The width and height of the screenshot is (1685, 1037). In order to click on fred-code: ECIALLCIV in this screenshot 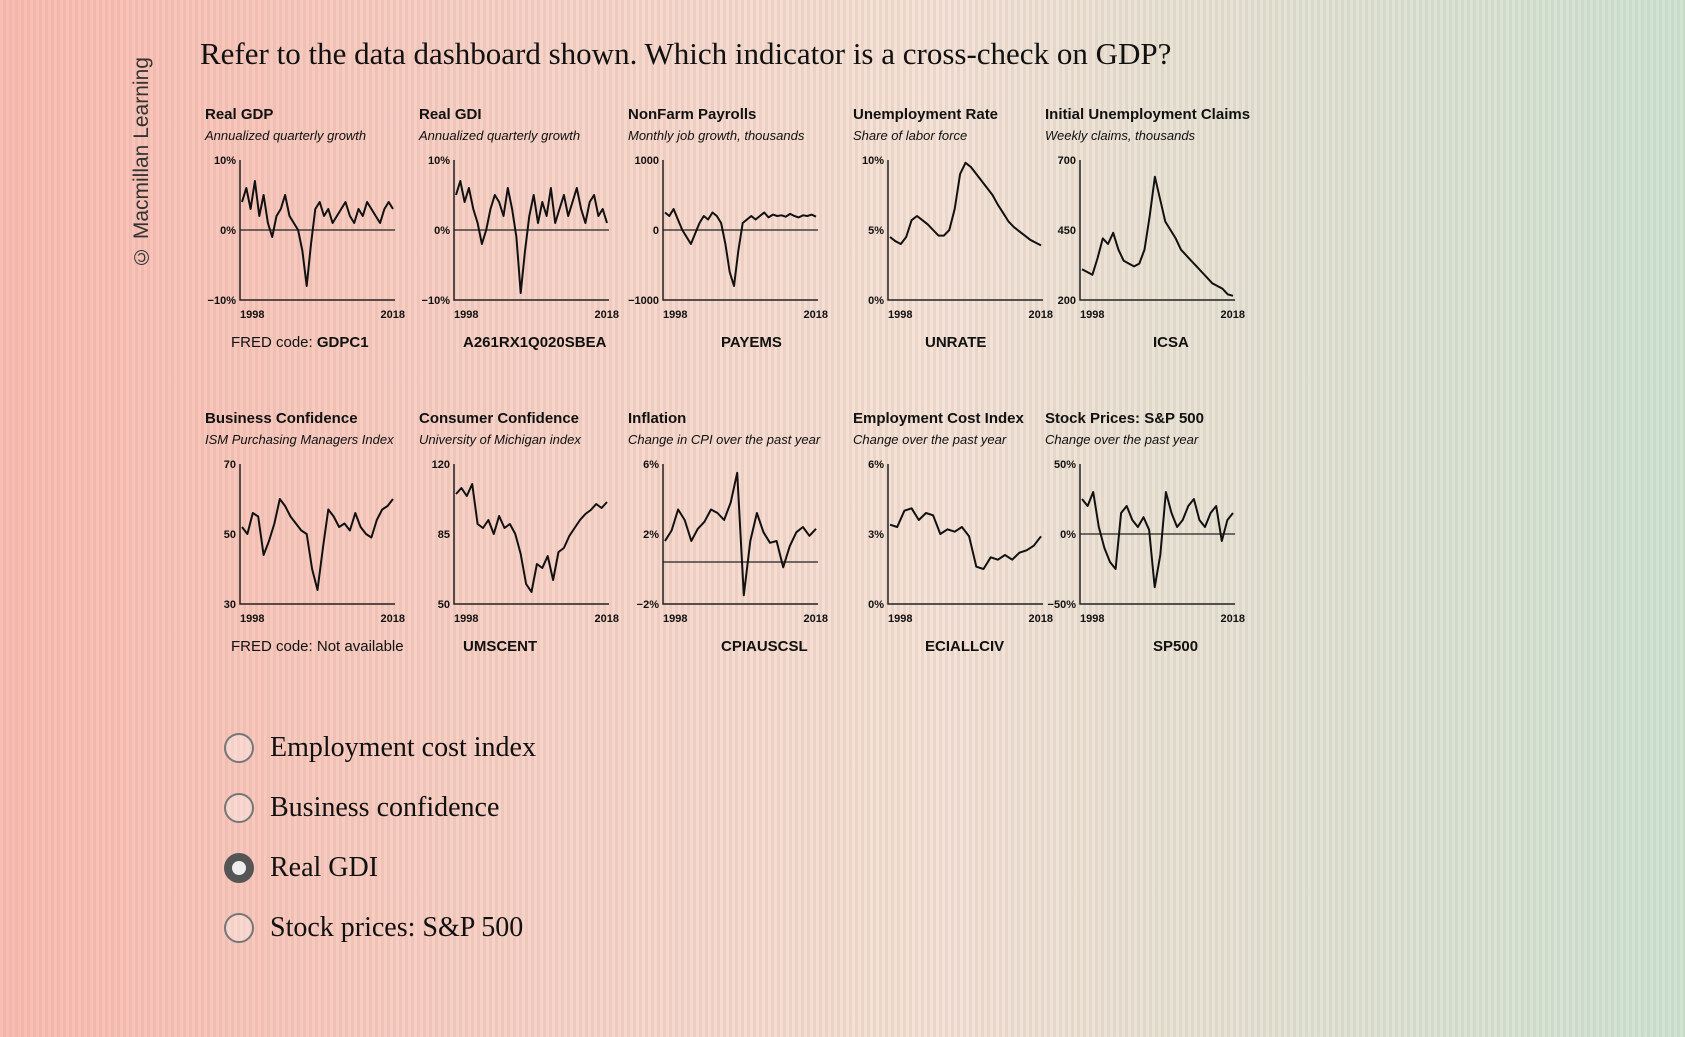, I will do `click(964, 646)`.